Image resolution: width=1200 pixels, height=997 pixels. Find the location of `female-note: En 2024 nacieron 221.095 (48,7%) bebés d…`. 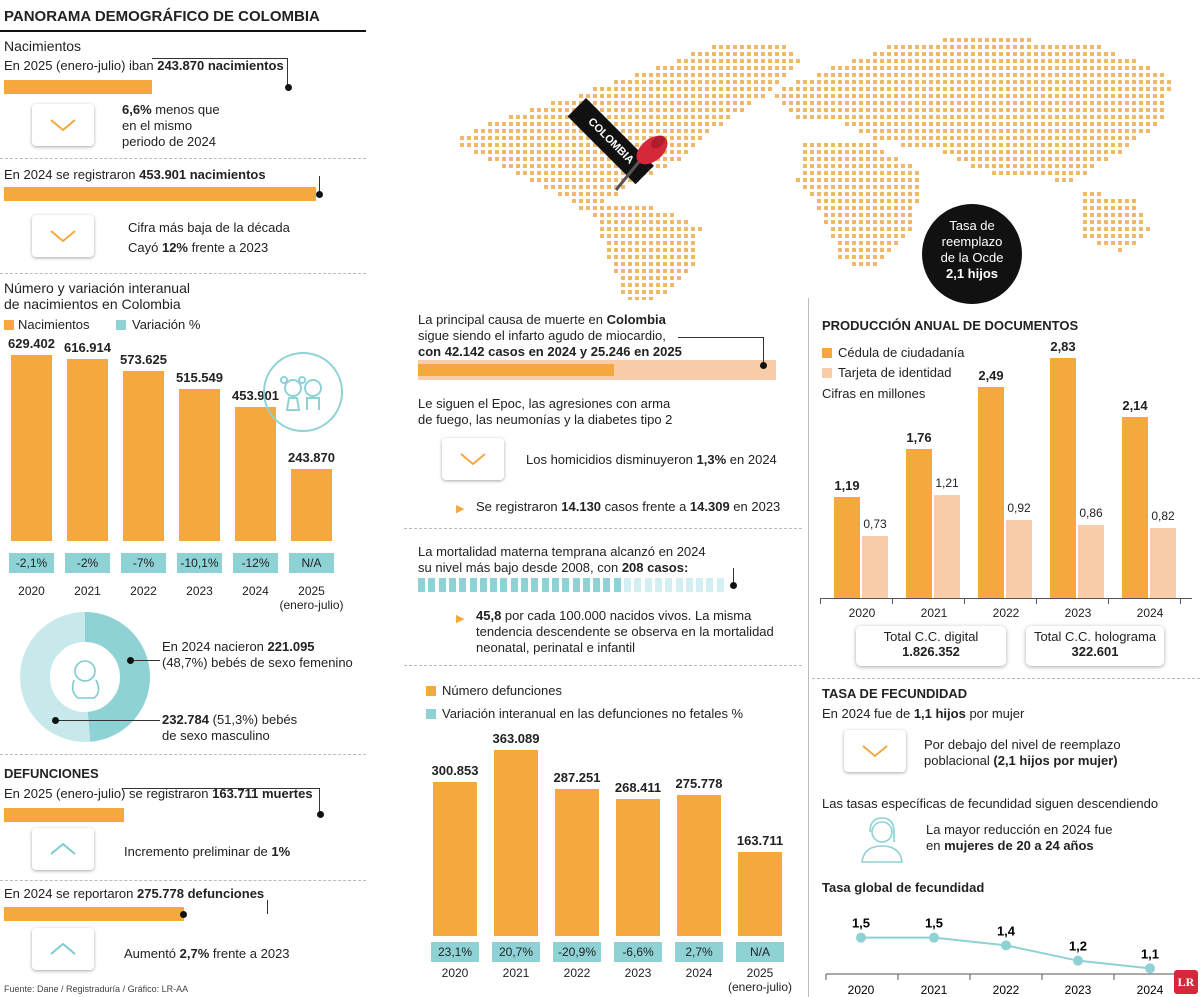

female-note: En 2024 nacieron 221.095 (48,7%) bebés d… is located at coordinates (257, 654).